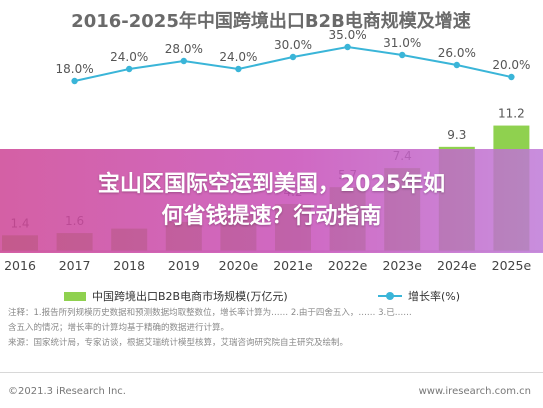 This screenshot has height=408, width=543. Describe the element at coordinates (511, 77) in the screenshot. I see `growth-point-2025e` at that location.